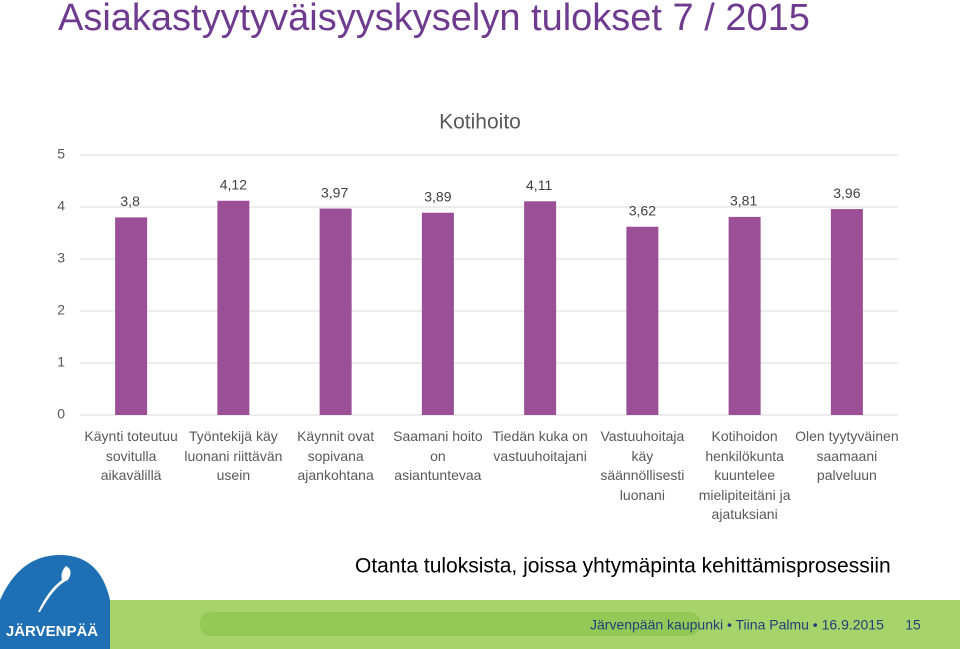  Describe the element at coordinates (130, 201) in the screenshot. I see `value-label: 3,8` at that location.